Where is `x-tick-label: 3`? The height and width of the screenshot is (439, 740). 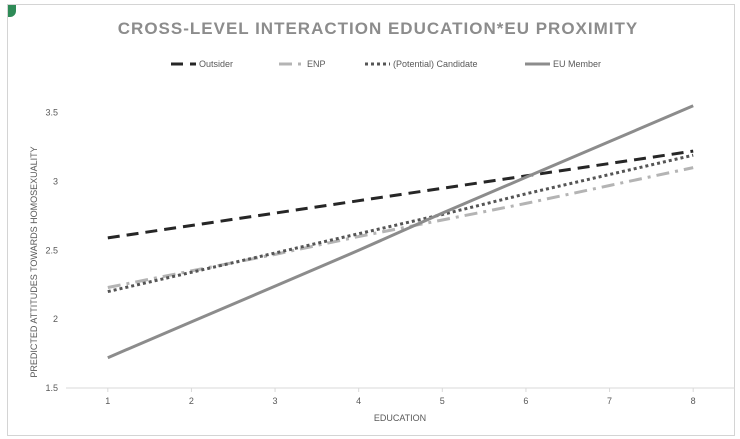 x-tick-label: 3 is located at coordinates (275, 401).